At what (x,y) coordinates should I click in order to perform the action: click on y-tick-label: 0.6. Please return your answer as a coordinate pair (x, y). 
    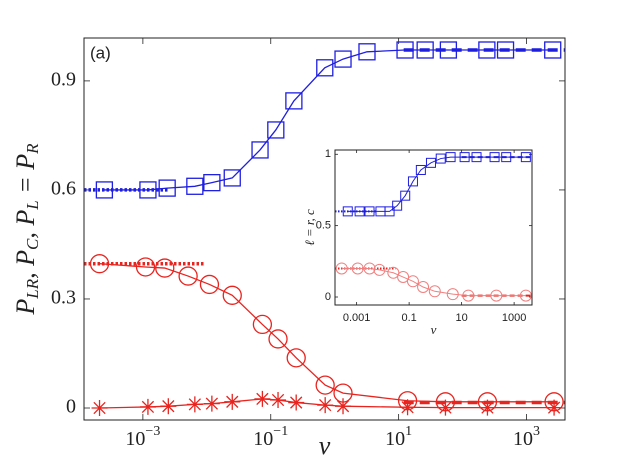
    Looking at the image, I should click on (63, 189).